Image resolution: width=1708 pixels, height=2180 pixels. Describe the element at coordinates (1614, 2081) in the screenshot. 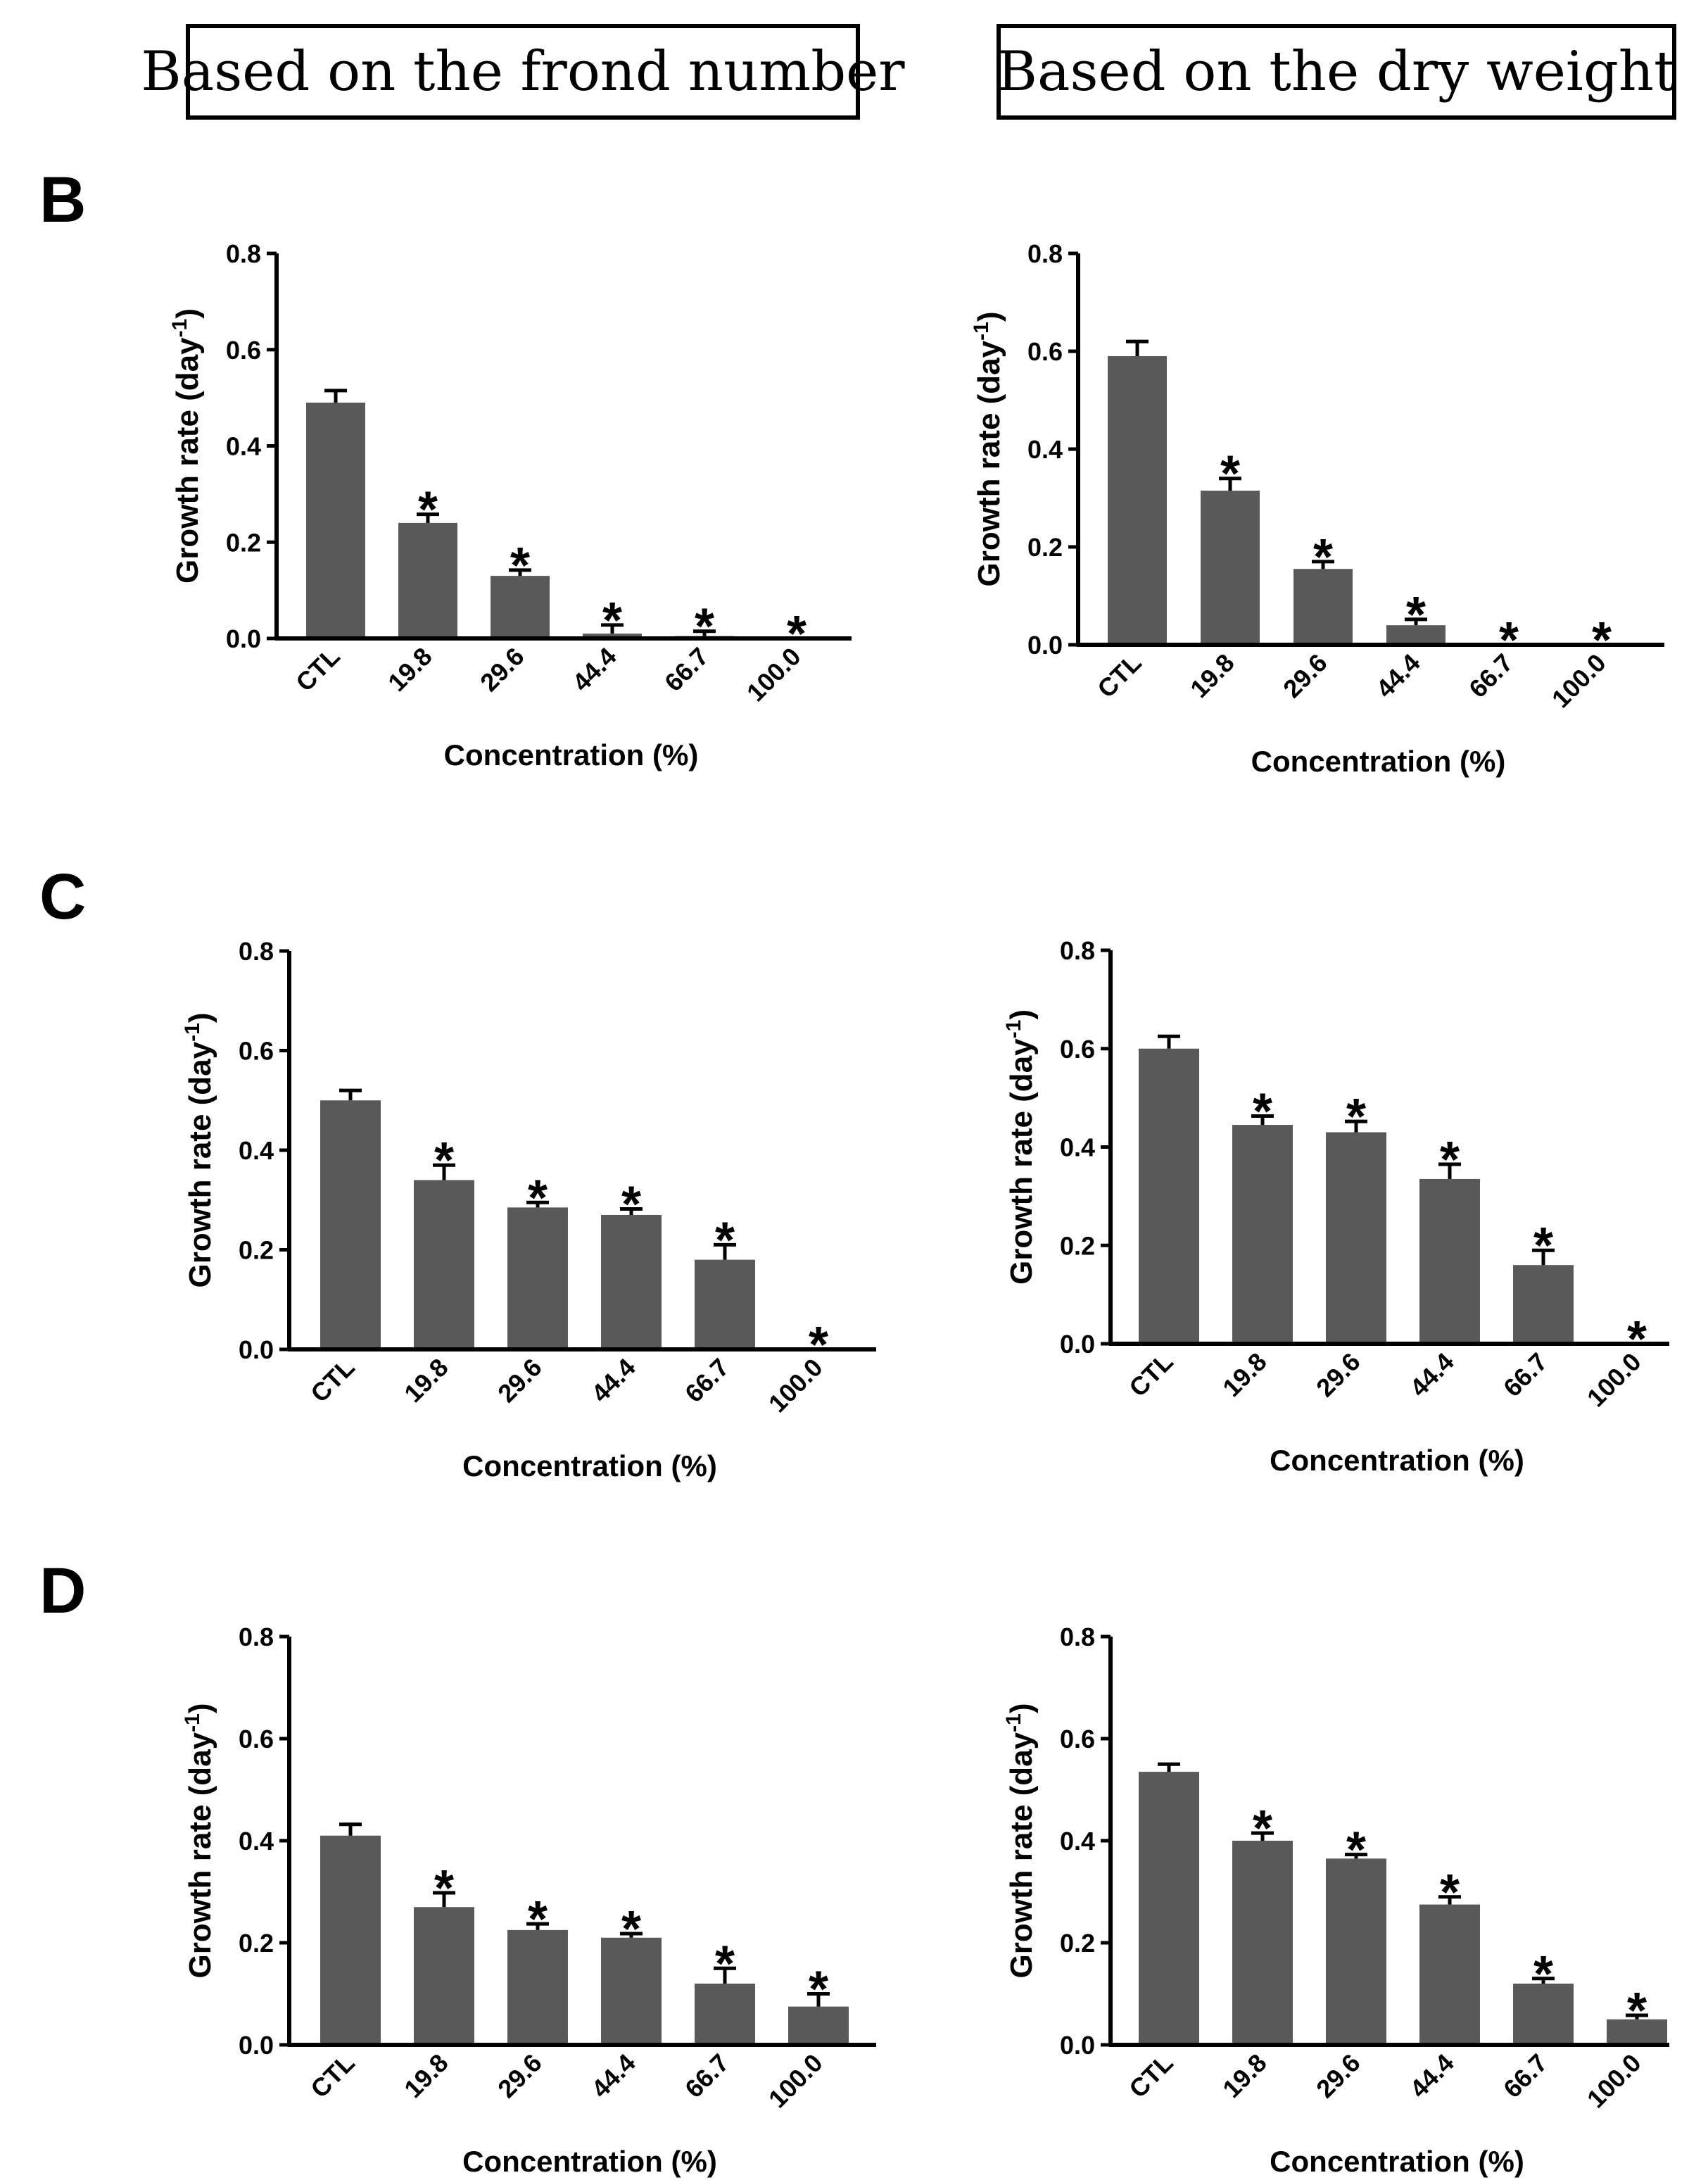

I see `x-tick-label: 100.0` at that location.